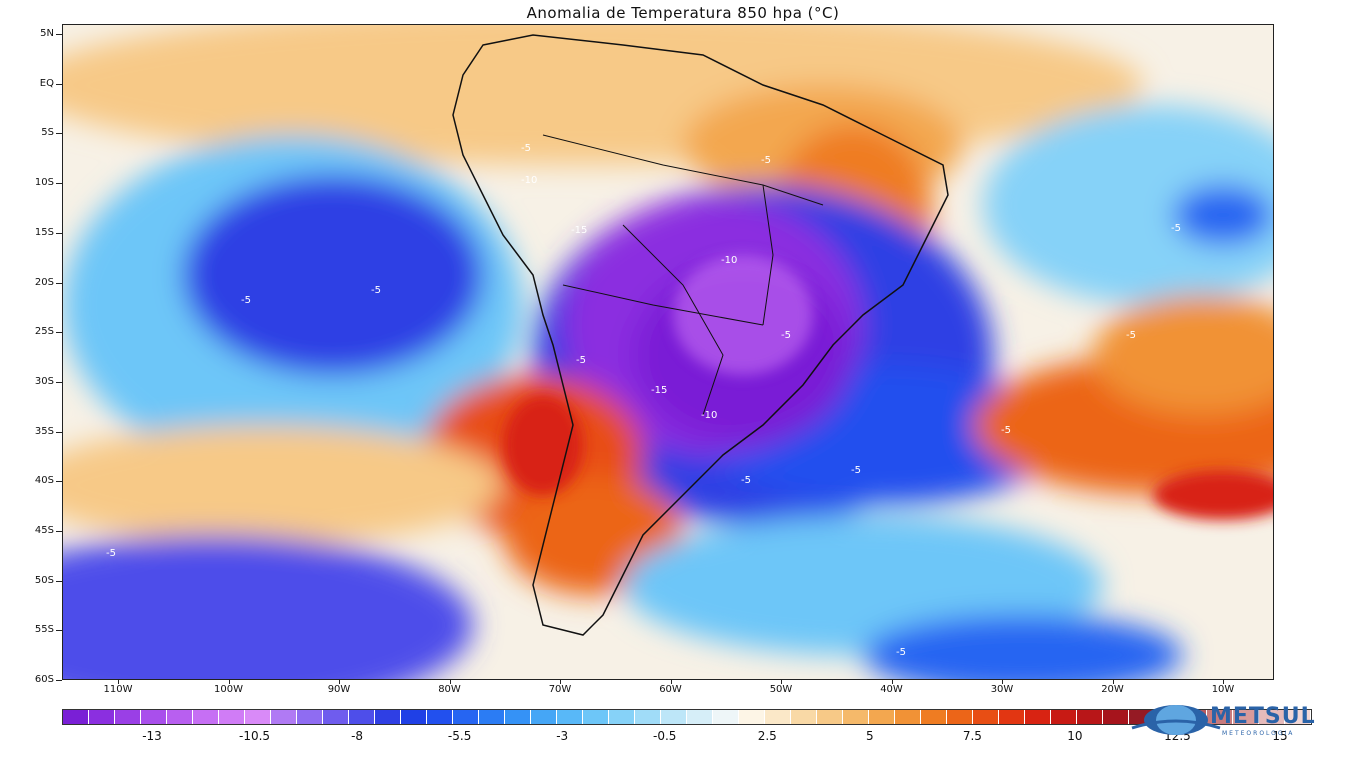 The height and width of the screenshot is (768, 1366). What do you see at coordinates (683, 13) in the screenshot?
I see `map-title: Anomalia de Temperatura 850 hpa (°C)` at bounding box center [683, 13].